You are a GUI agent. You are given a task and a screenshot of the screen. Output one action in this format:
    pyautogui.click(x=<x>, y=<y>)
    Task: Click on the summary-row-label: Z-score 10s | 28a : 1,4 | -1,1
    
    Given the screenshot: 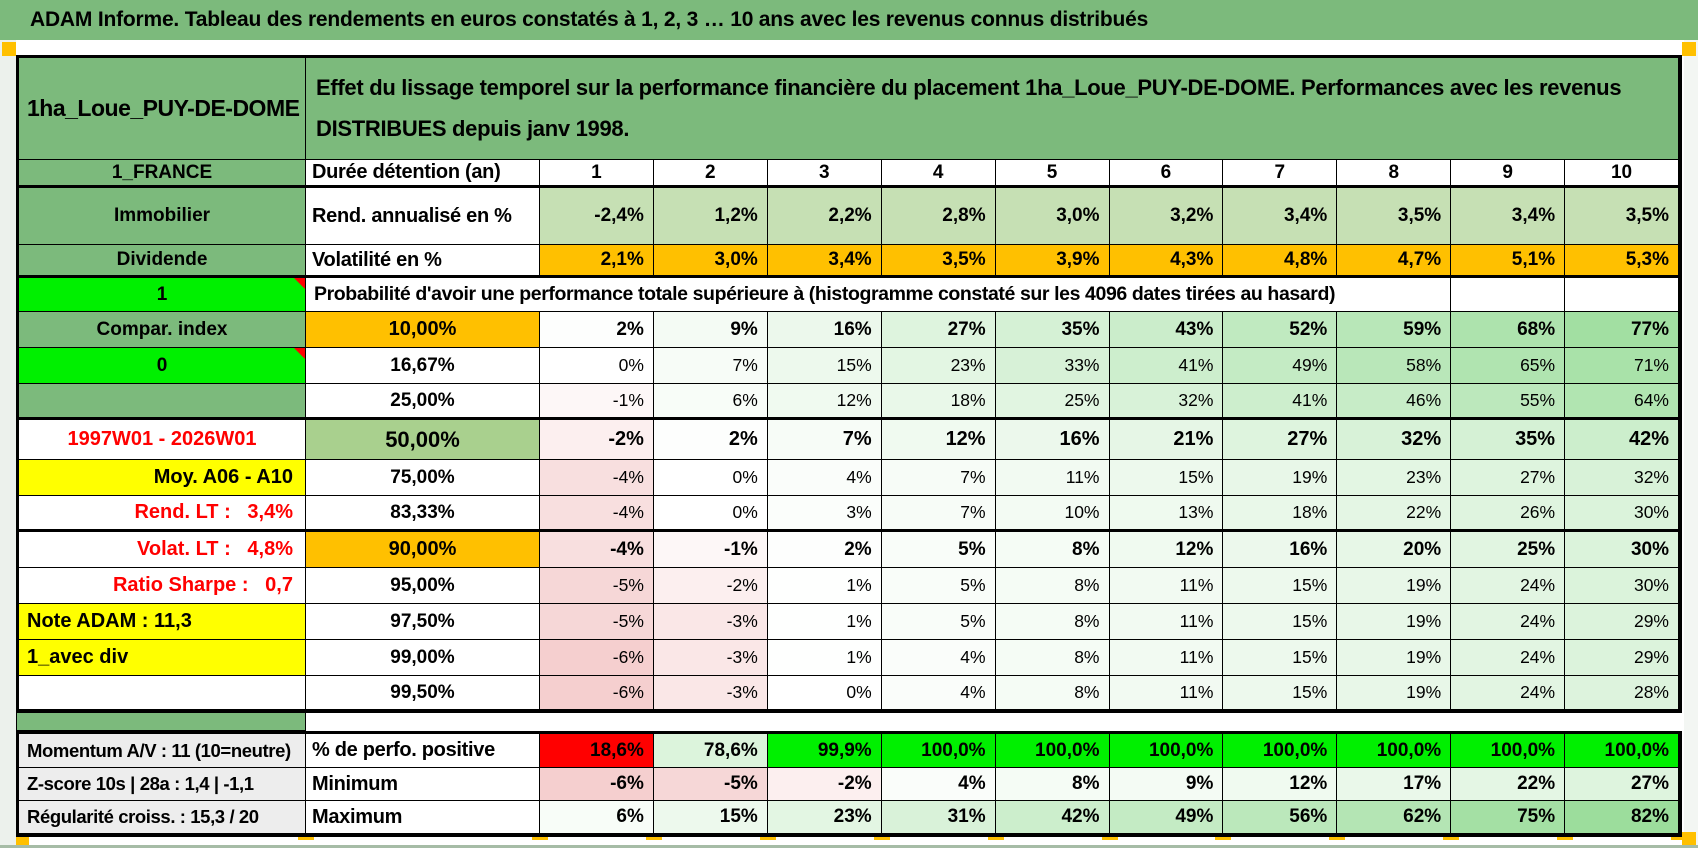 What is the action you would take?
    pyautogui.click(x=162, y=784)
    